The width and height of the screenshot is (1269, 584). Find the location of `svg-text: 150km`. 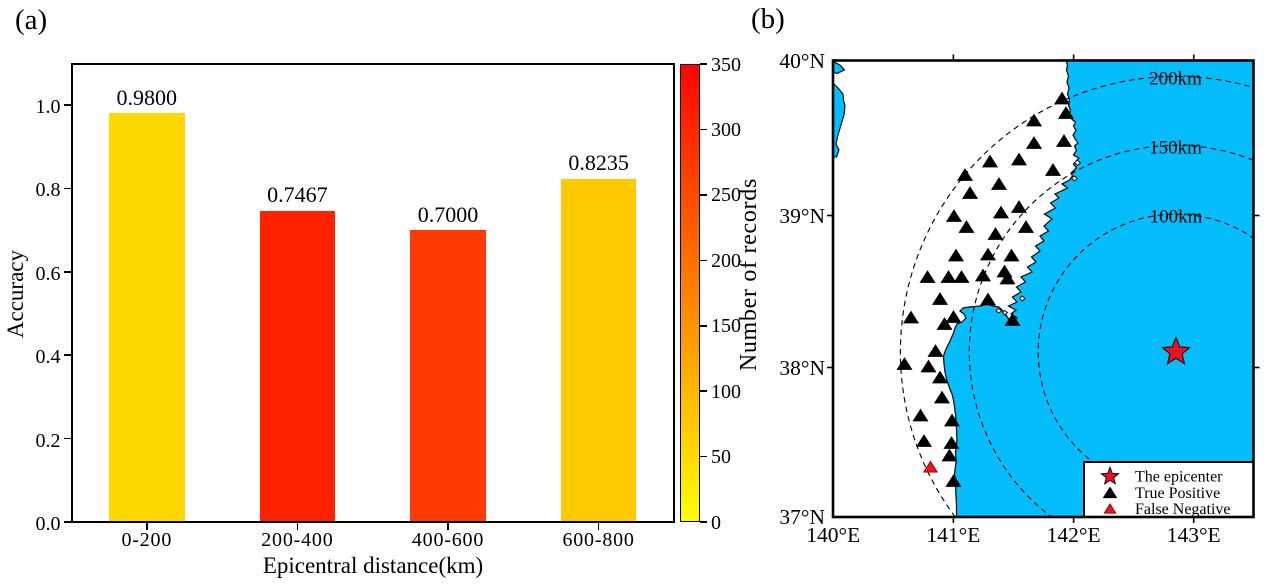

svg-text: 150km is located at coordinates (1175, 147).